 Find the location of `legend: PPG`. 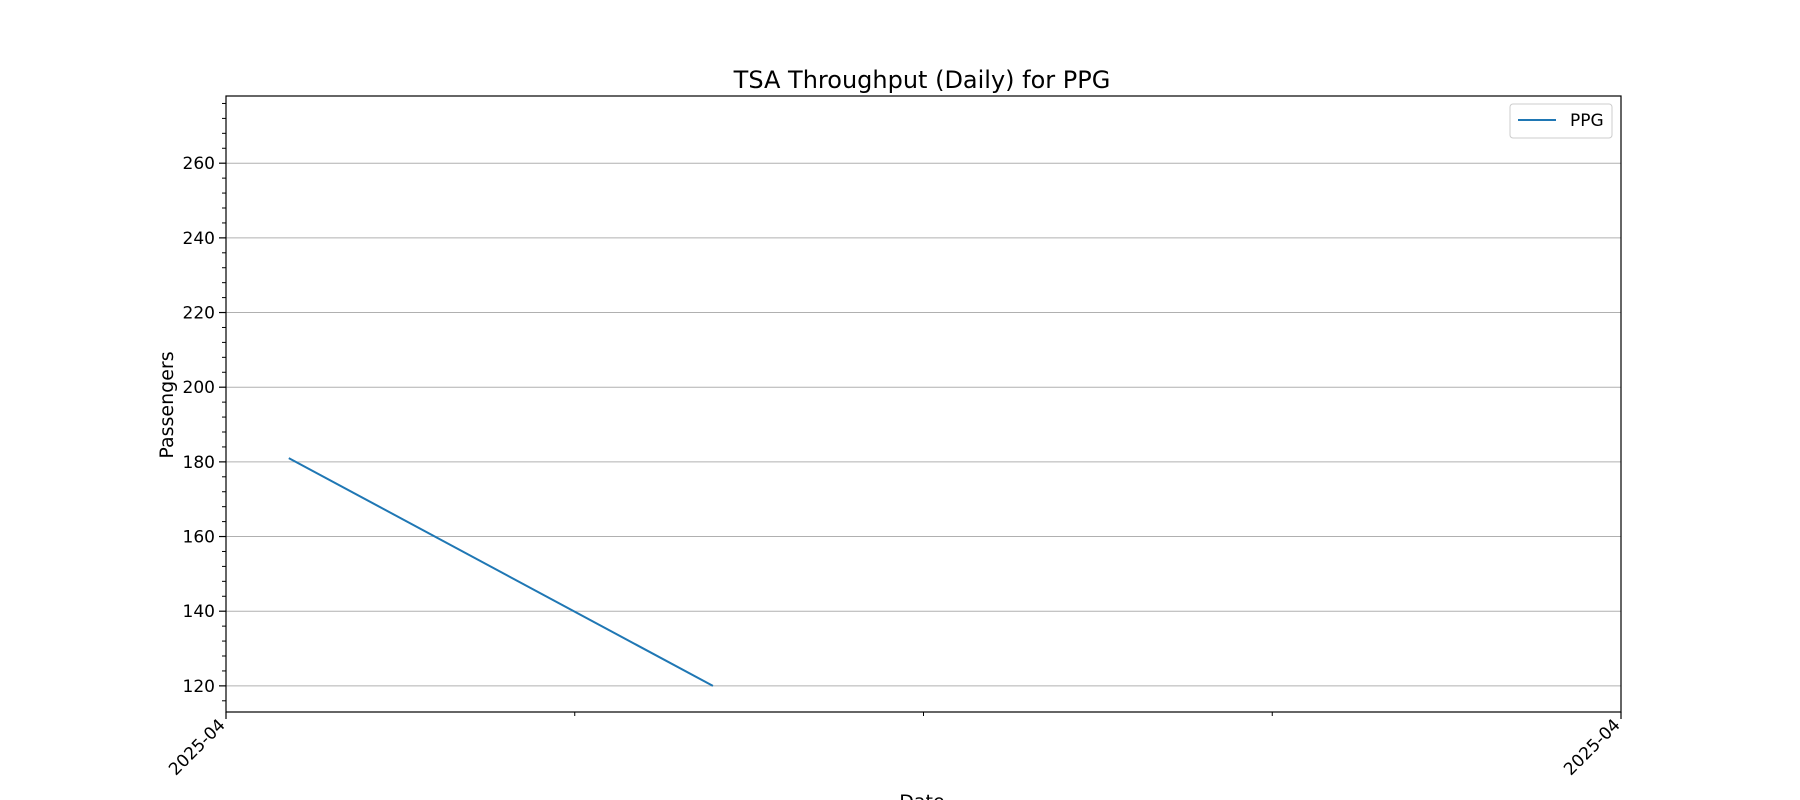

legend: PPG is located at coordinates (1561, 121).